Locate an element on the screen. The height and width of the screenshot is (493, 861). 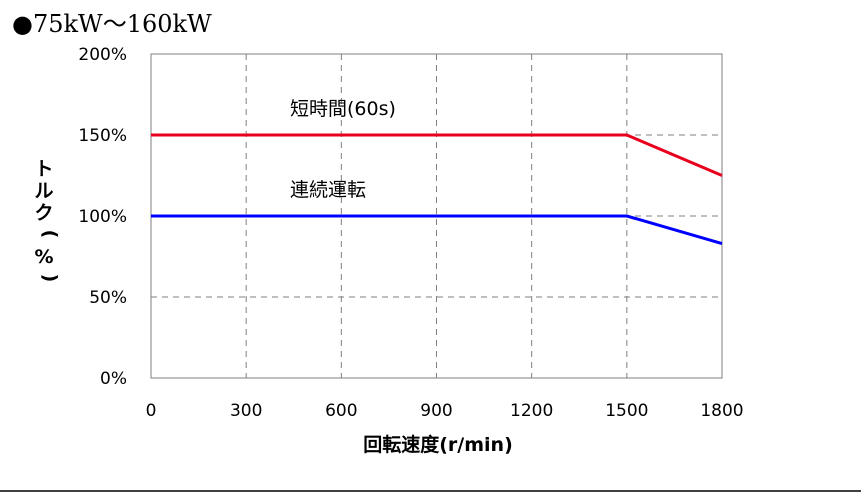
series-label-2: 連続運転 is located at coordinates (328, 190).